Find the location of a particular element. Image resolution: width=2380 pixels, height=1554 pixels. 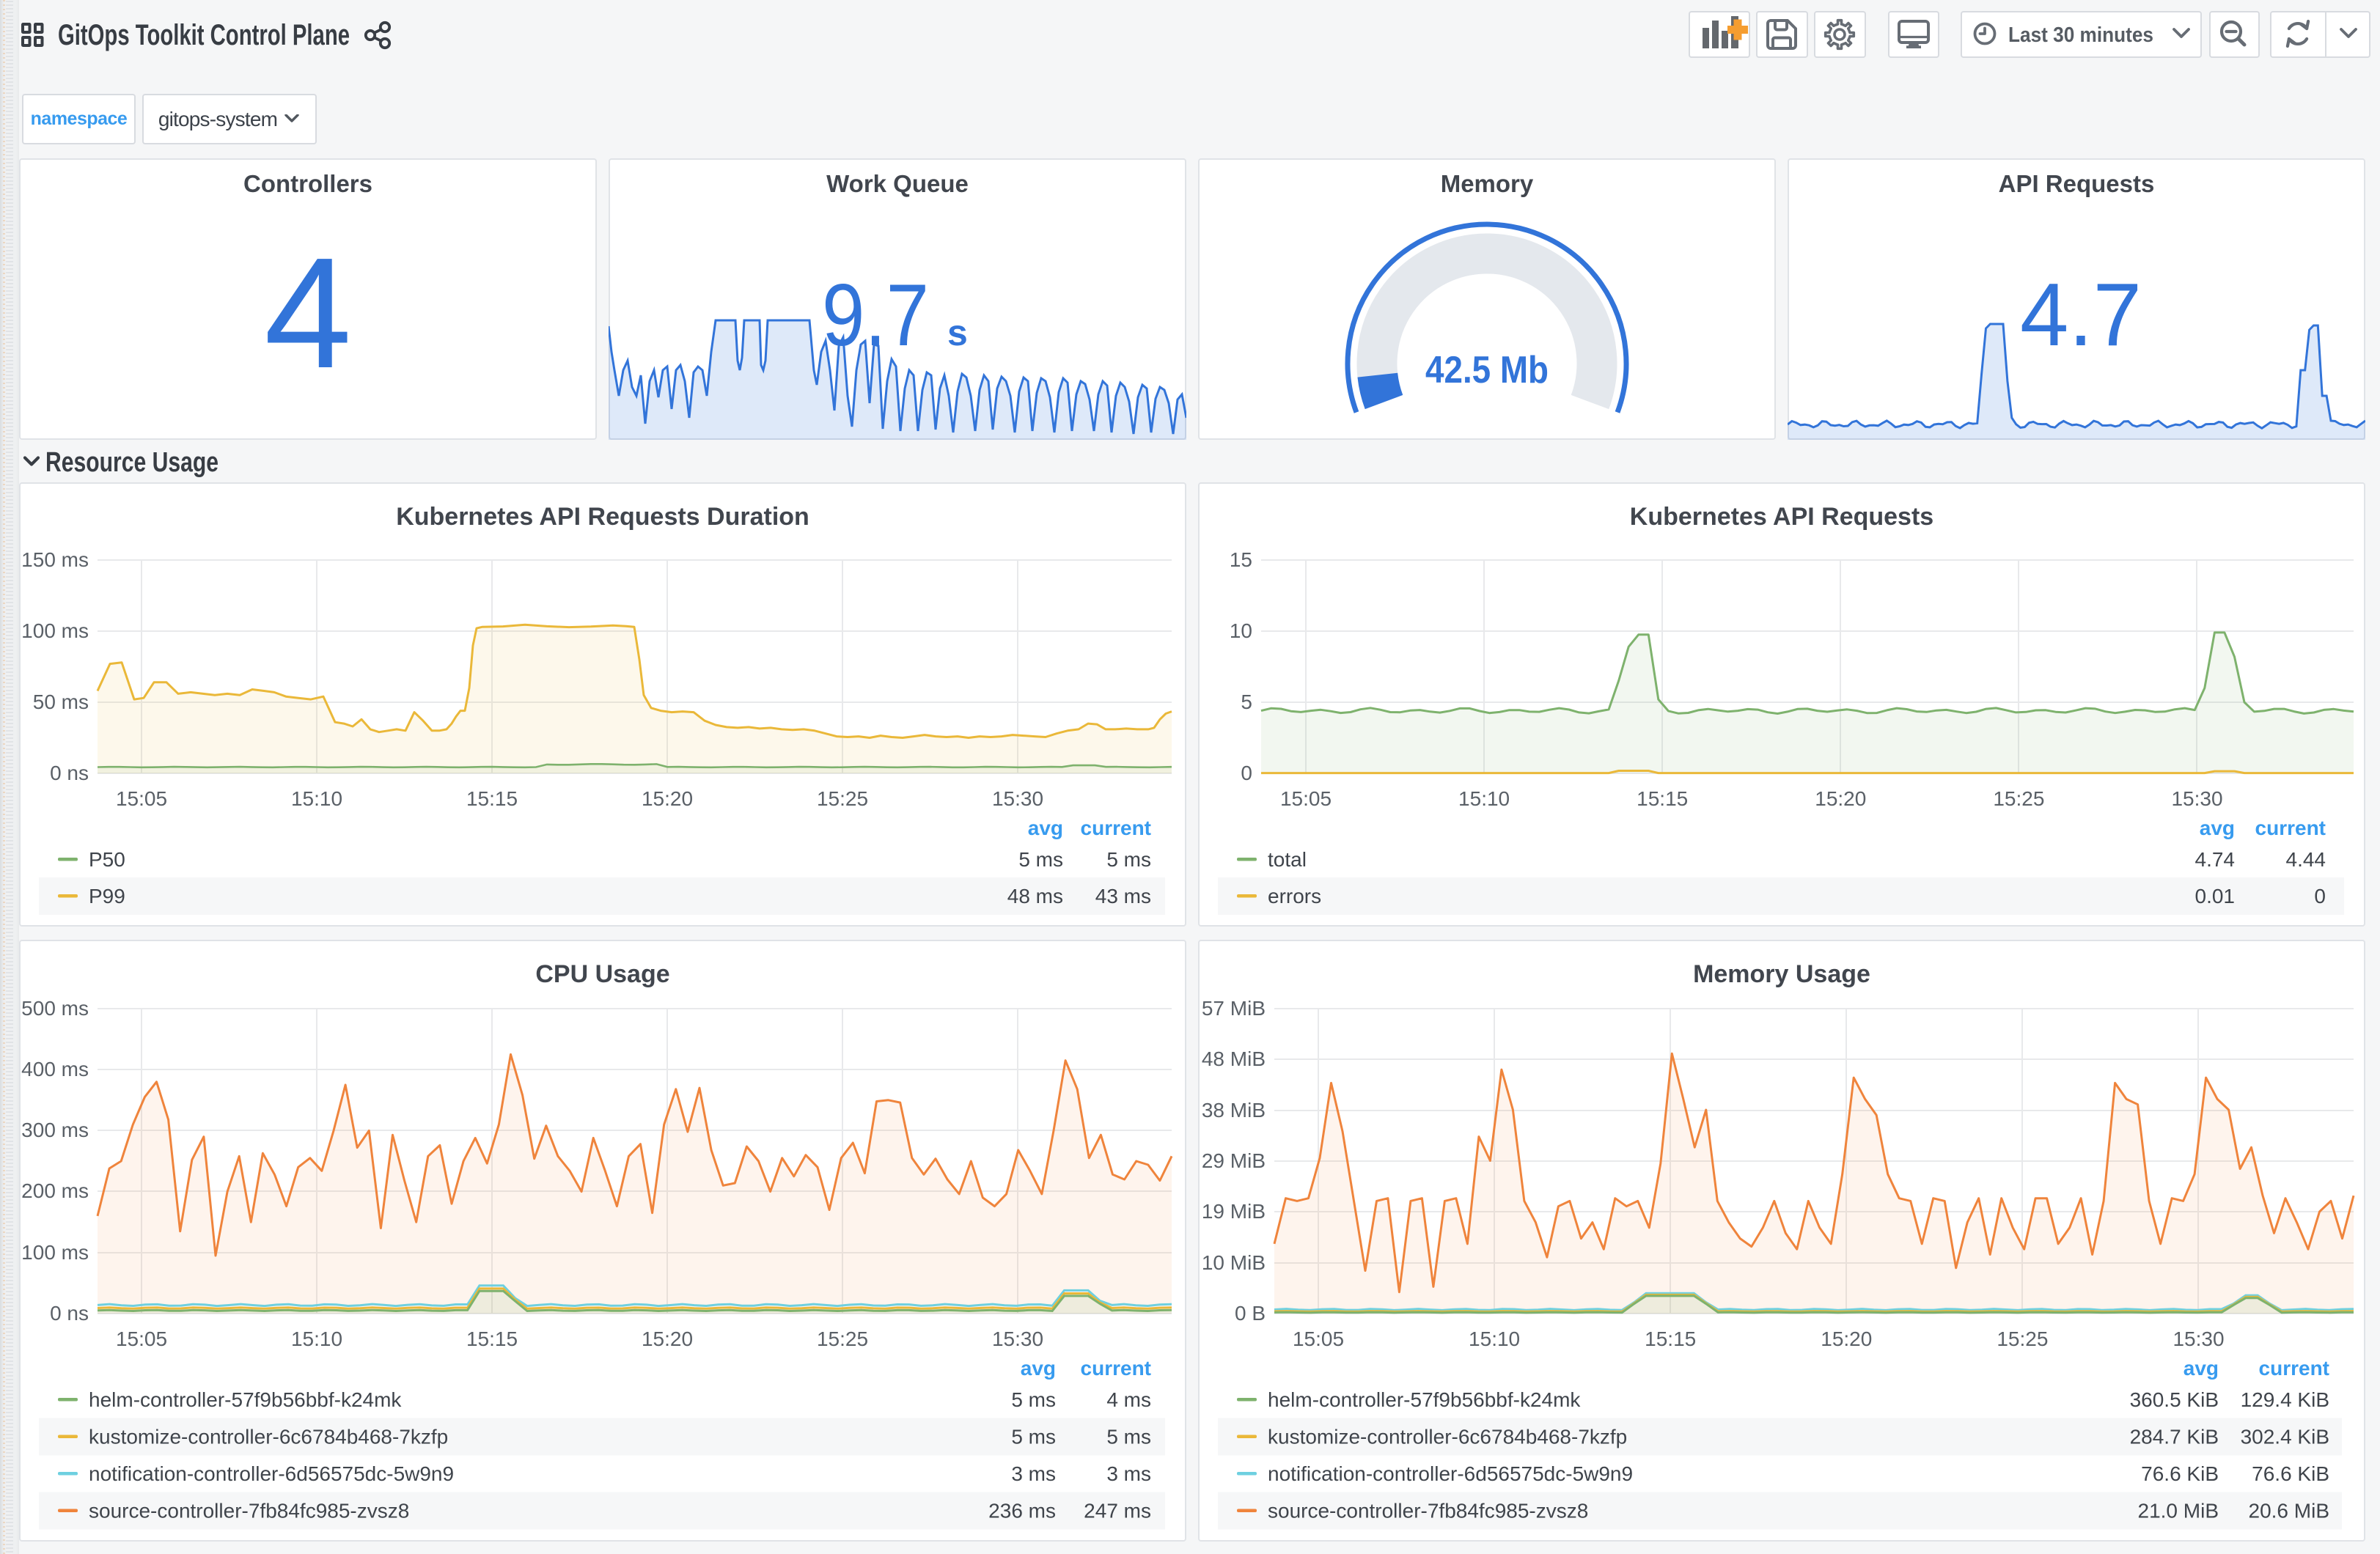

svg-text: 57 MiB is located at coordinates (1234, 1009).